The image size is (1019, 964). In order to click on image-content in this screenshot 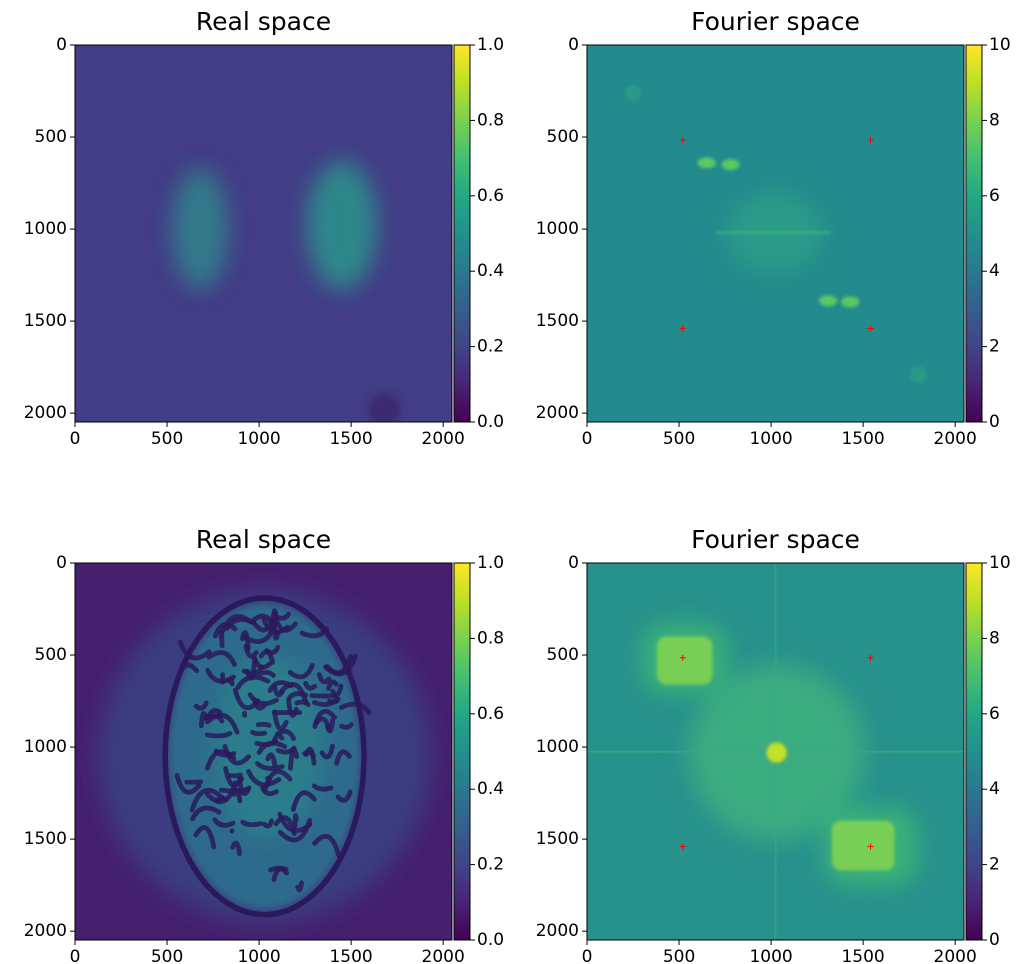, I will do `click(775, 751)`.